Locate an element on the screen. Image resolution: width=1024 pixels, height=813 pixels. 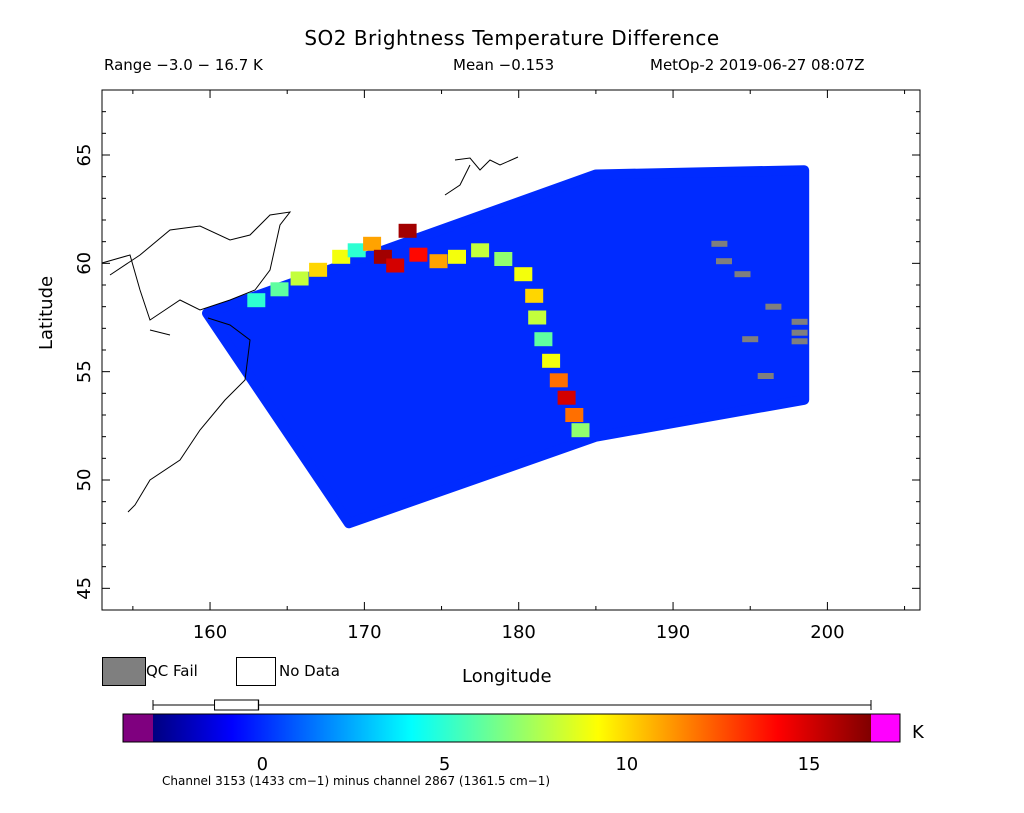
y-axis-label: Latitude is located at coordinates (46, 312).